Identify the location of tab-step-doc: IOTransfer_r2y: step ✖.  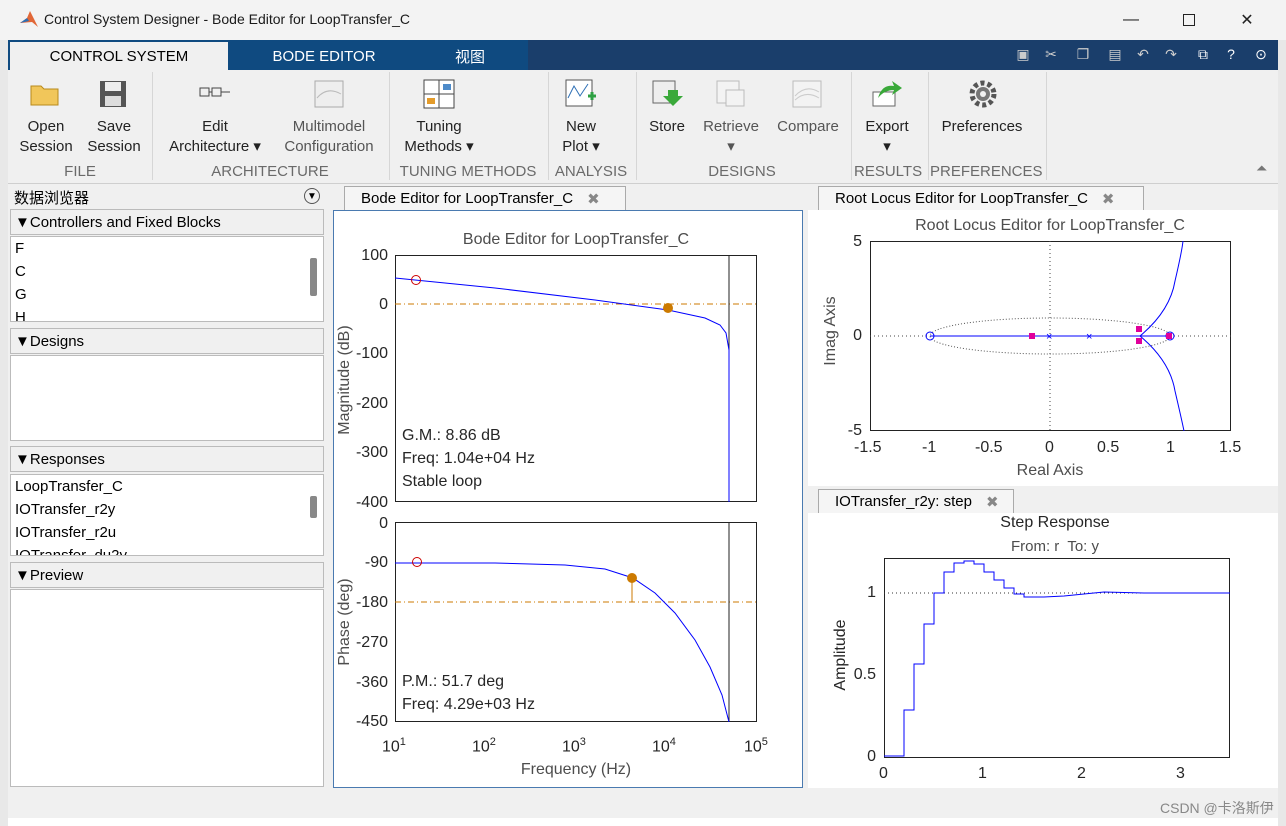
(916, 501).